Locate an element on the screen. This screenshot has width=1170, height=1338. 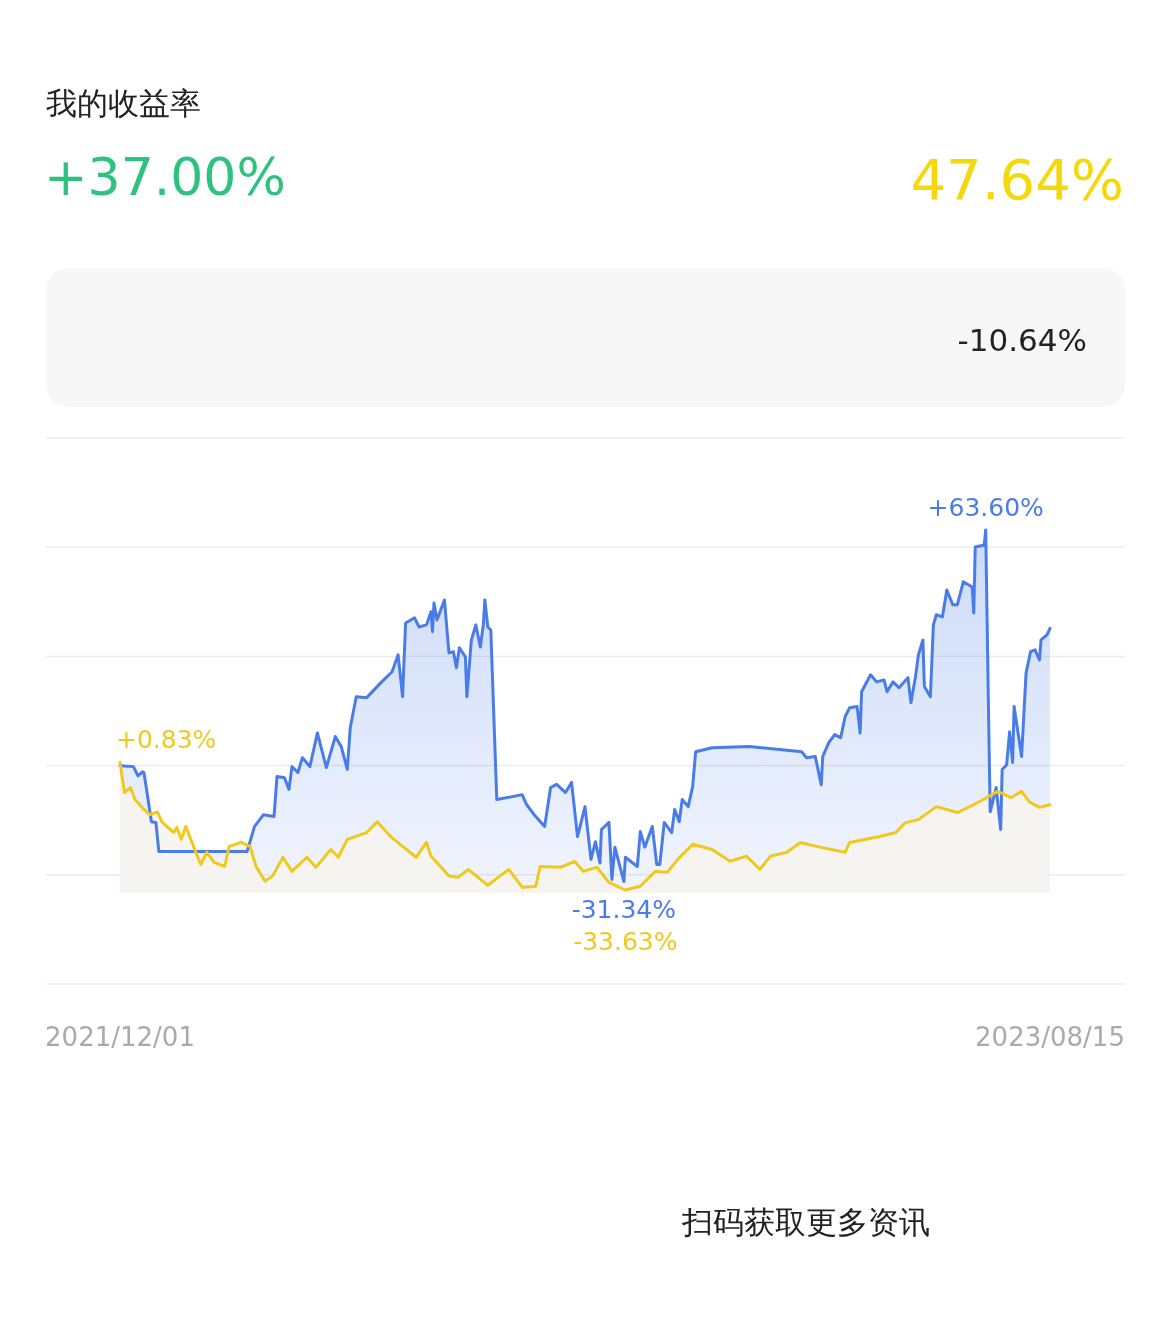
x-tick-label: 2021/12/01 is located at coordinates (120, 1037).